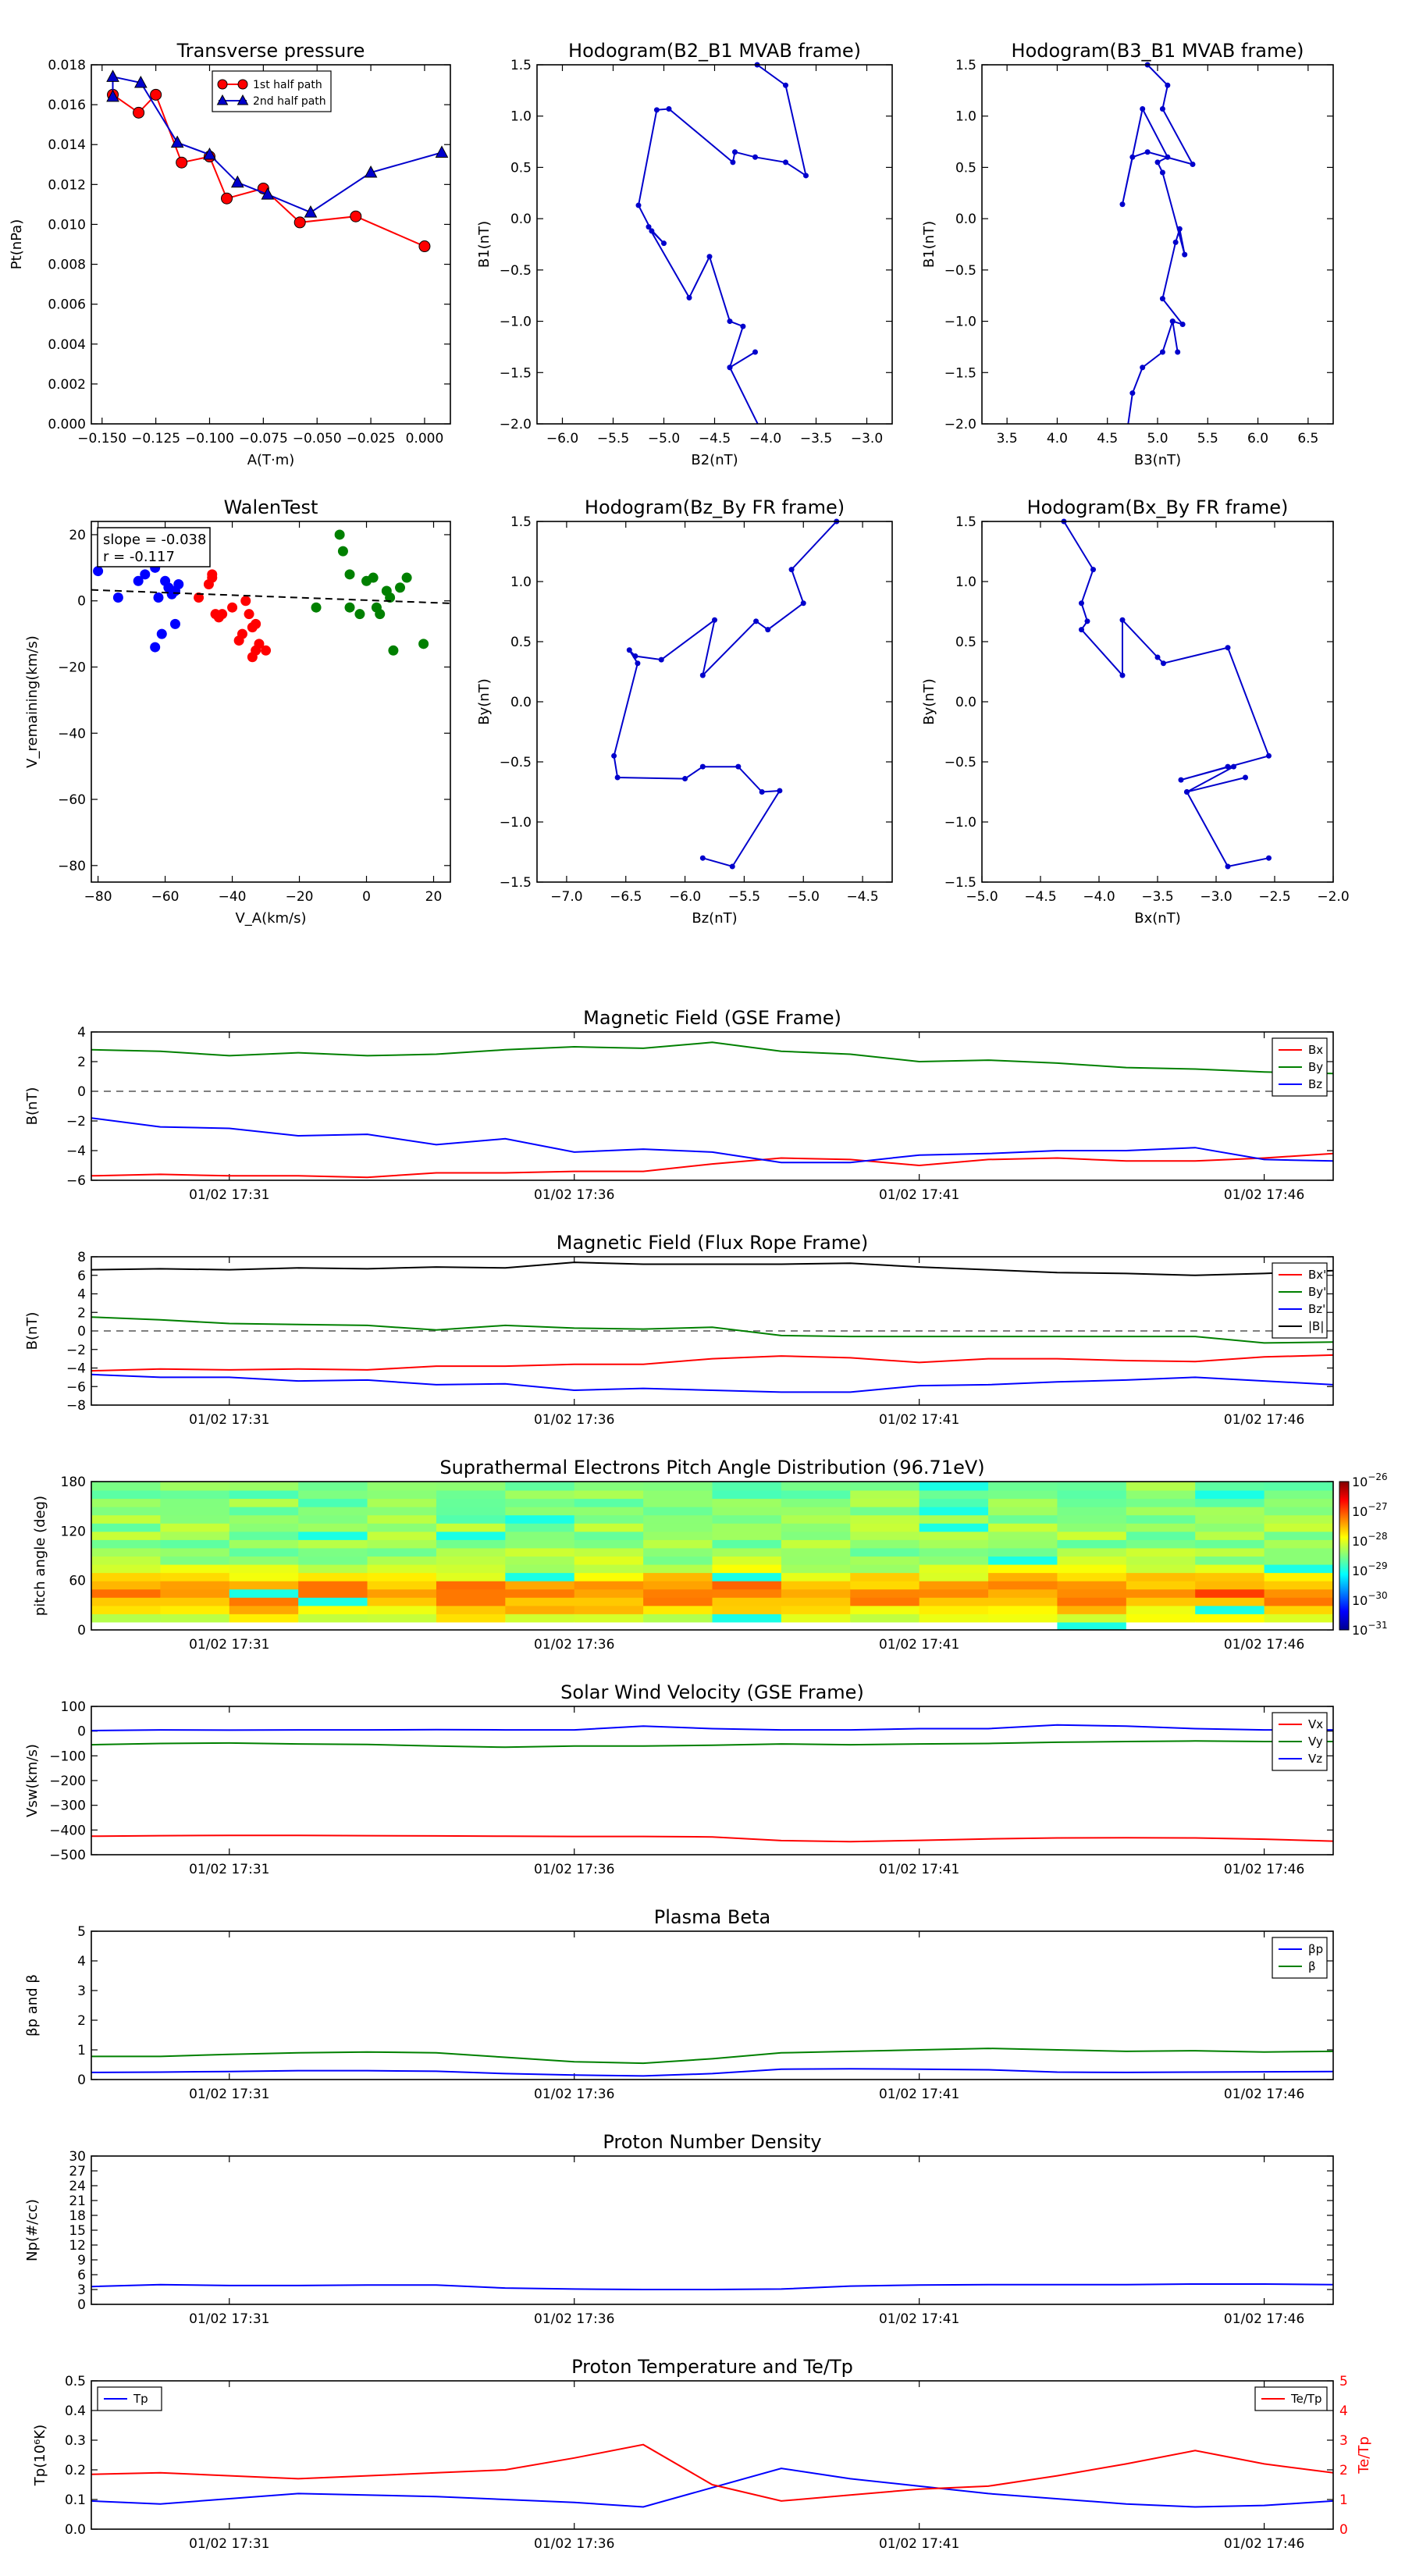 Image resolution: width=1405 pixels, height=2576 pixels. What do you see at coordinates (521, 642) in the screenshot?
I see `y-tick-label: 0.5` at bounding box center [521, 642].